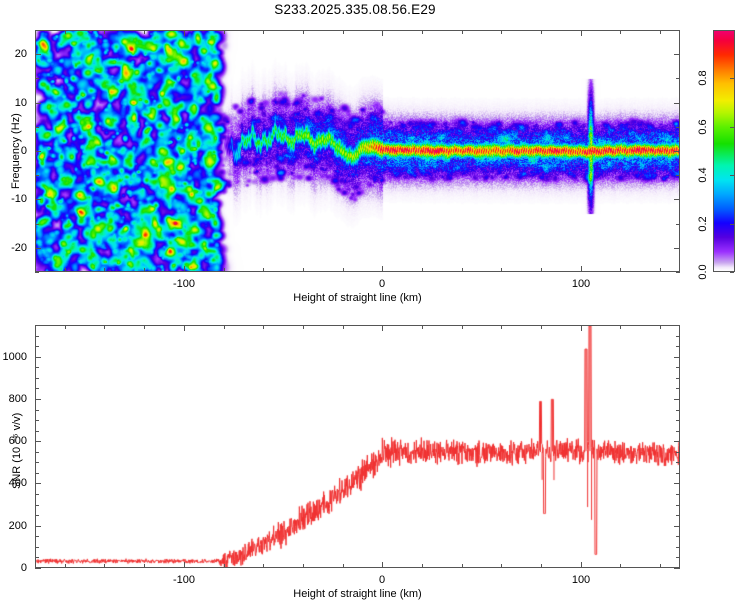 The width and height of the screenshot is (750, 600). What do you see at coordinates (703, 175) in the screenshot?
I see `colorbar-tick-label: 0.4` at bounding box center [703, 175].